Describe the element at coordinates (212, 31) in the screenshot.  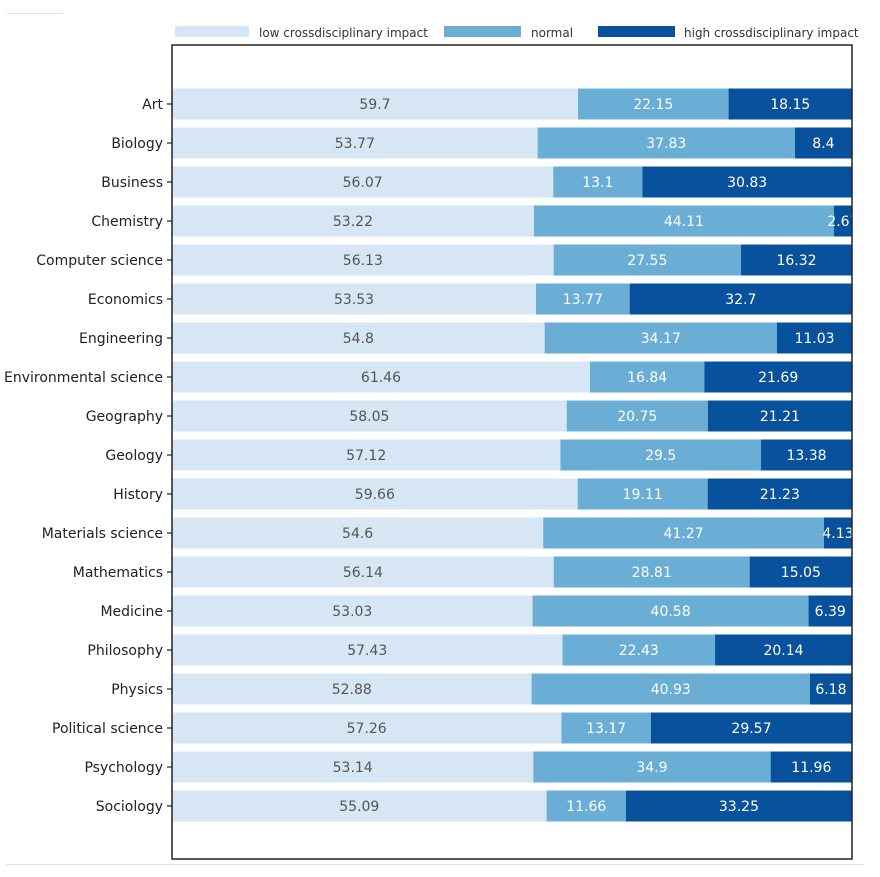
I see `legend-swatch-low` at that location.